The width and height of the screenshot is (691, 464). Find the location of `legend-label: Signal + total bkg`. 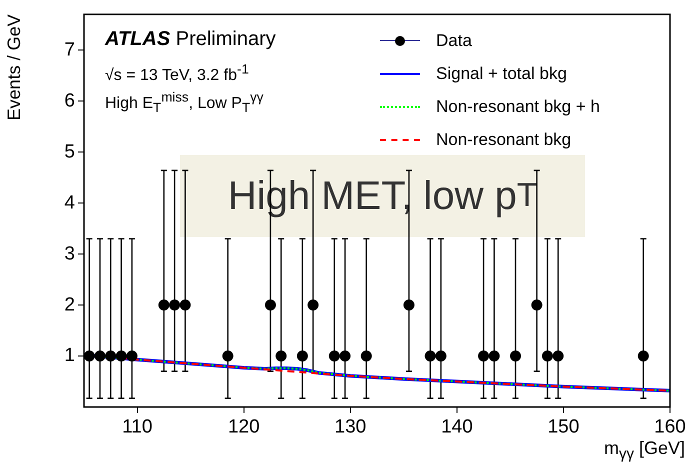

legend-label: Signal + total bkg is located at coordinates (501, 74).